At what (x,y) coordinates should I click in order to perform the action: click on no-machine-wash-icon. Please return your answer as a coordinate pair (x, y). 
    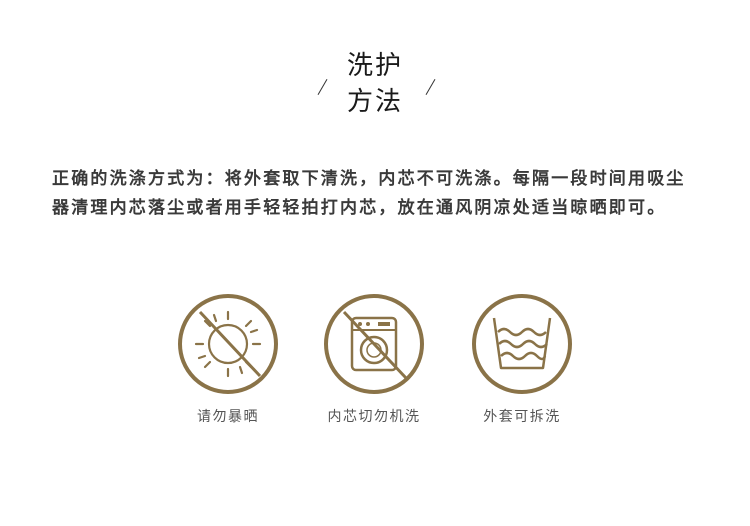
    Looking at the image, I should click on (374, 344).